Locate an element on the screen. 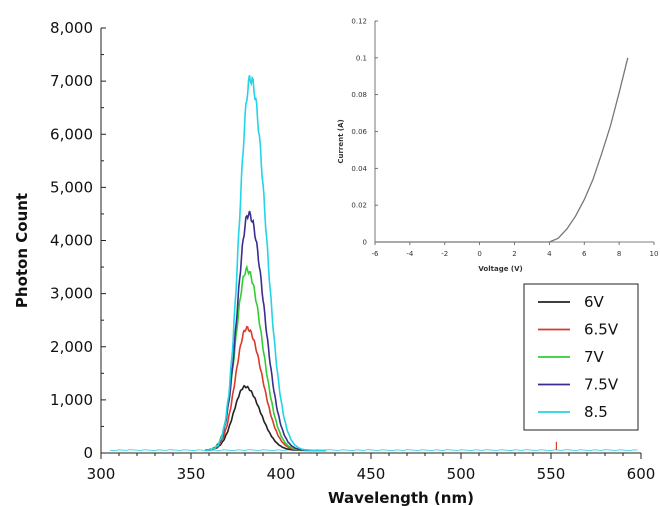 This screenshot has height=506, width=660. x-tick-label: 400 is located at coordinates (281, 474).